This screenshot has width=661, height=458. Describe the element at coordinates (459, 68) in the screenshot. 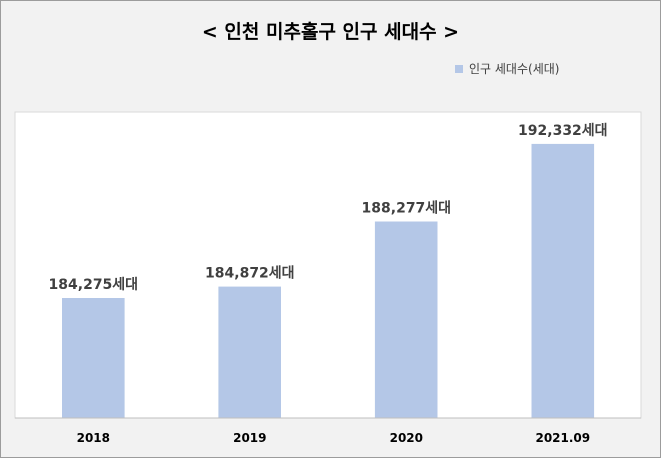

I see `legend-swatch` at that location.